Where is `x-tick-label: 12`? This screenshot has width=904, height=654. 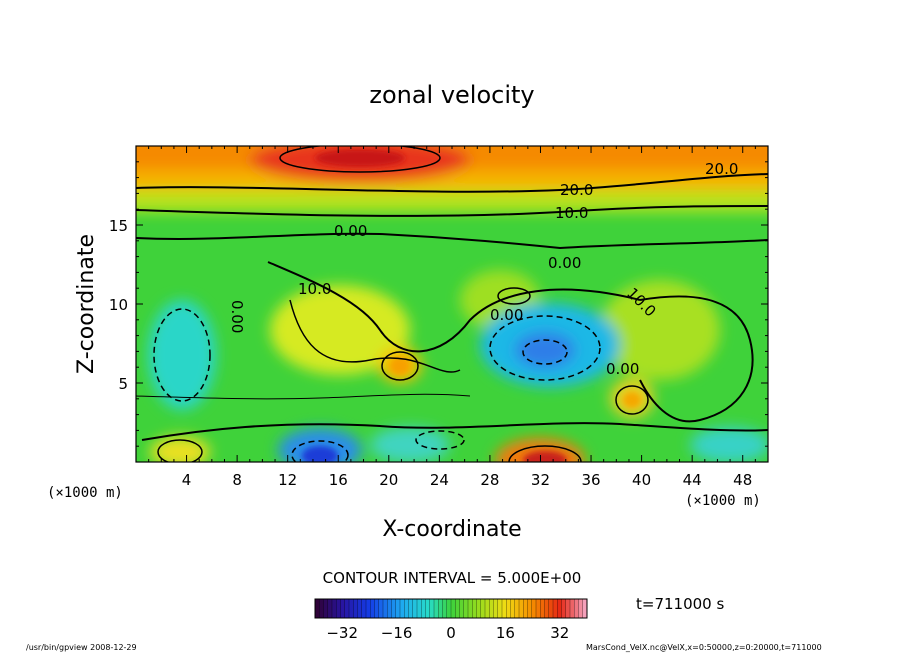
x-tick-label: 12 is located at coordinates (287, 480).